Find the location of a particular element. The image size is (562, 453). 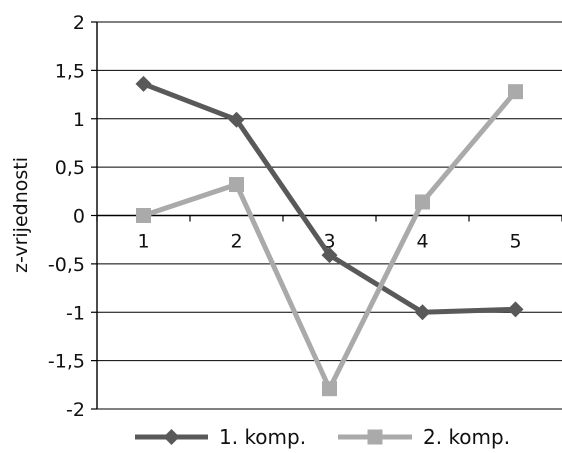

legend-square-icon is located at coordinates (375, 437).